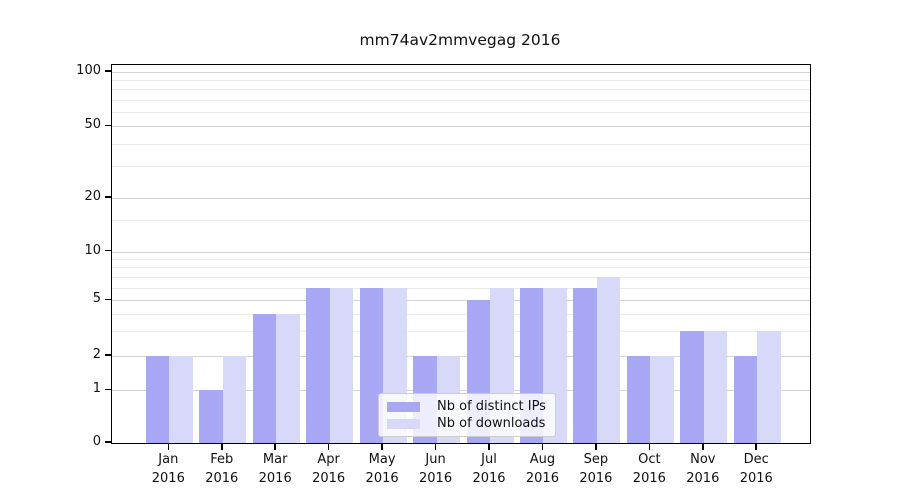  Describe the element at coordinates (329, 469) in the screenshot. I see `x-axis-tick-label: Apr 2016` at that location.